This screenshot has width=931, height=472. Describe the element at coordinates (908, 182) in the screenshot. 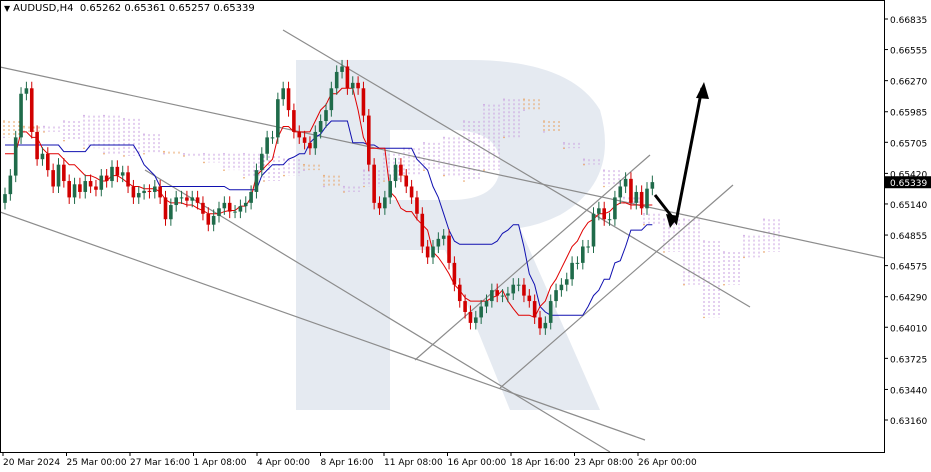

I see `current-price-box` at that location.